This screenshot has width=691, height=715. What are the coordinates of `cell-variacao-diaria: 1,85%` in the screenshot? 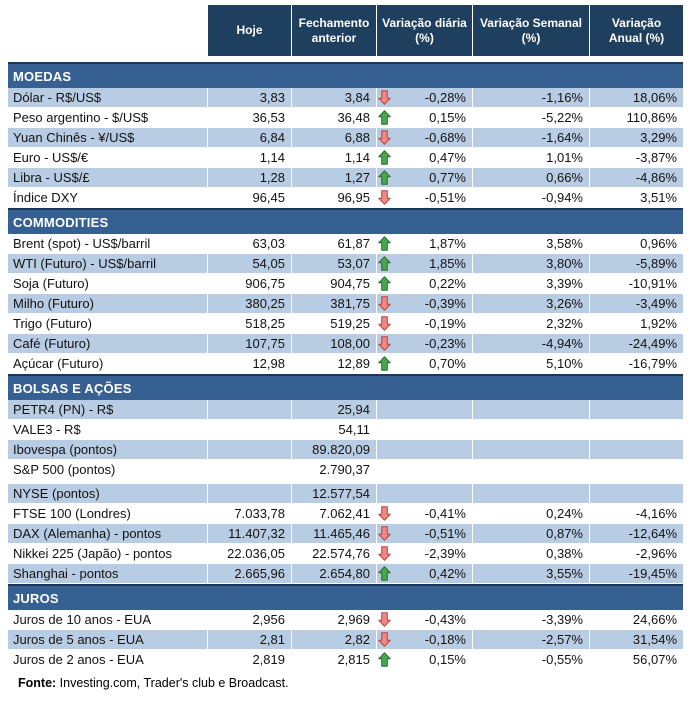 It's located at (425, 263).